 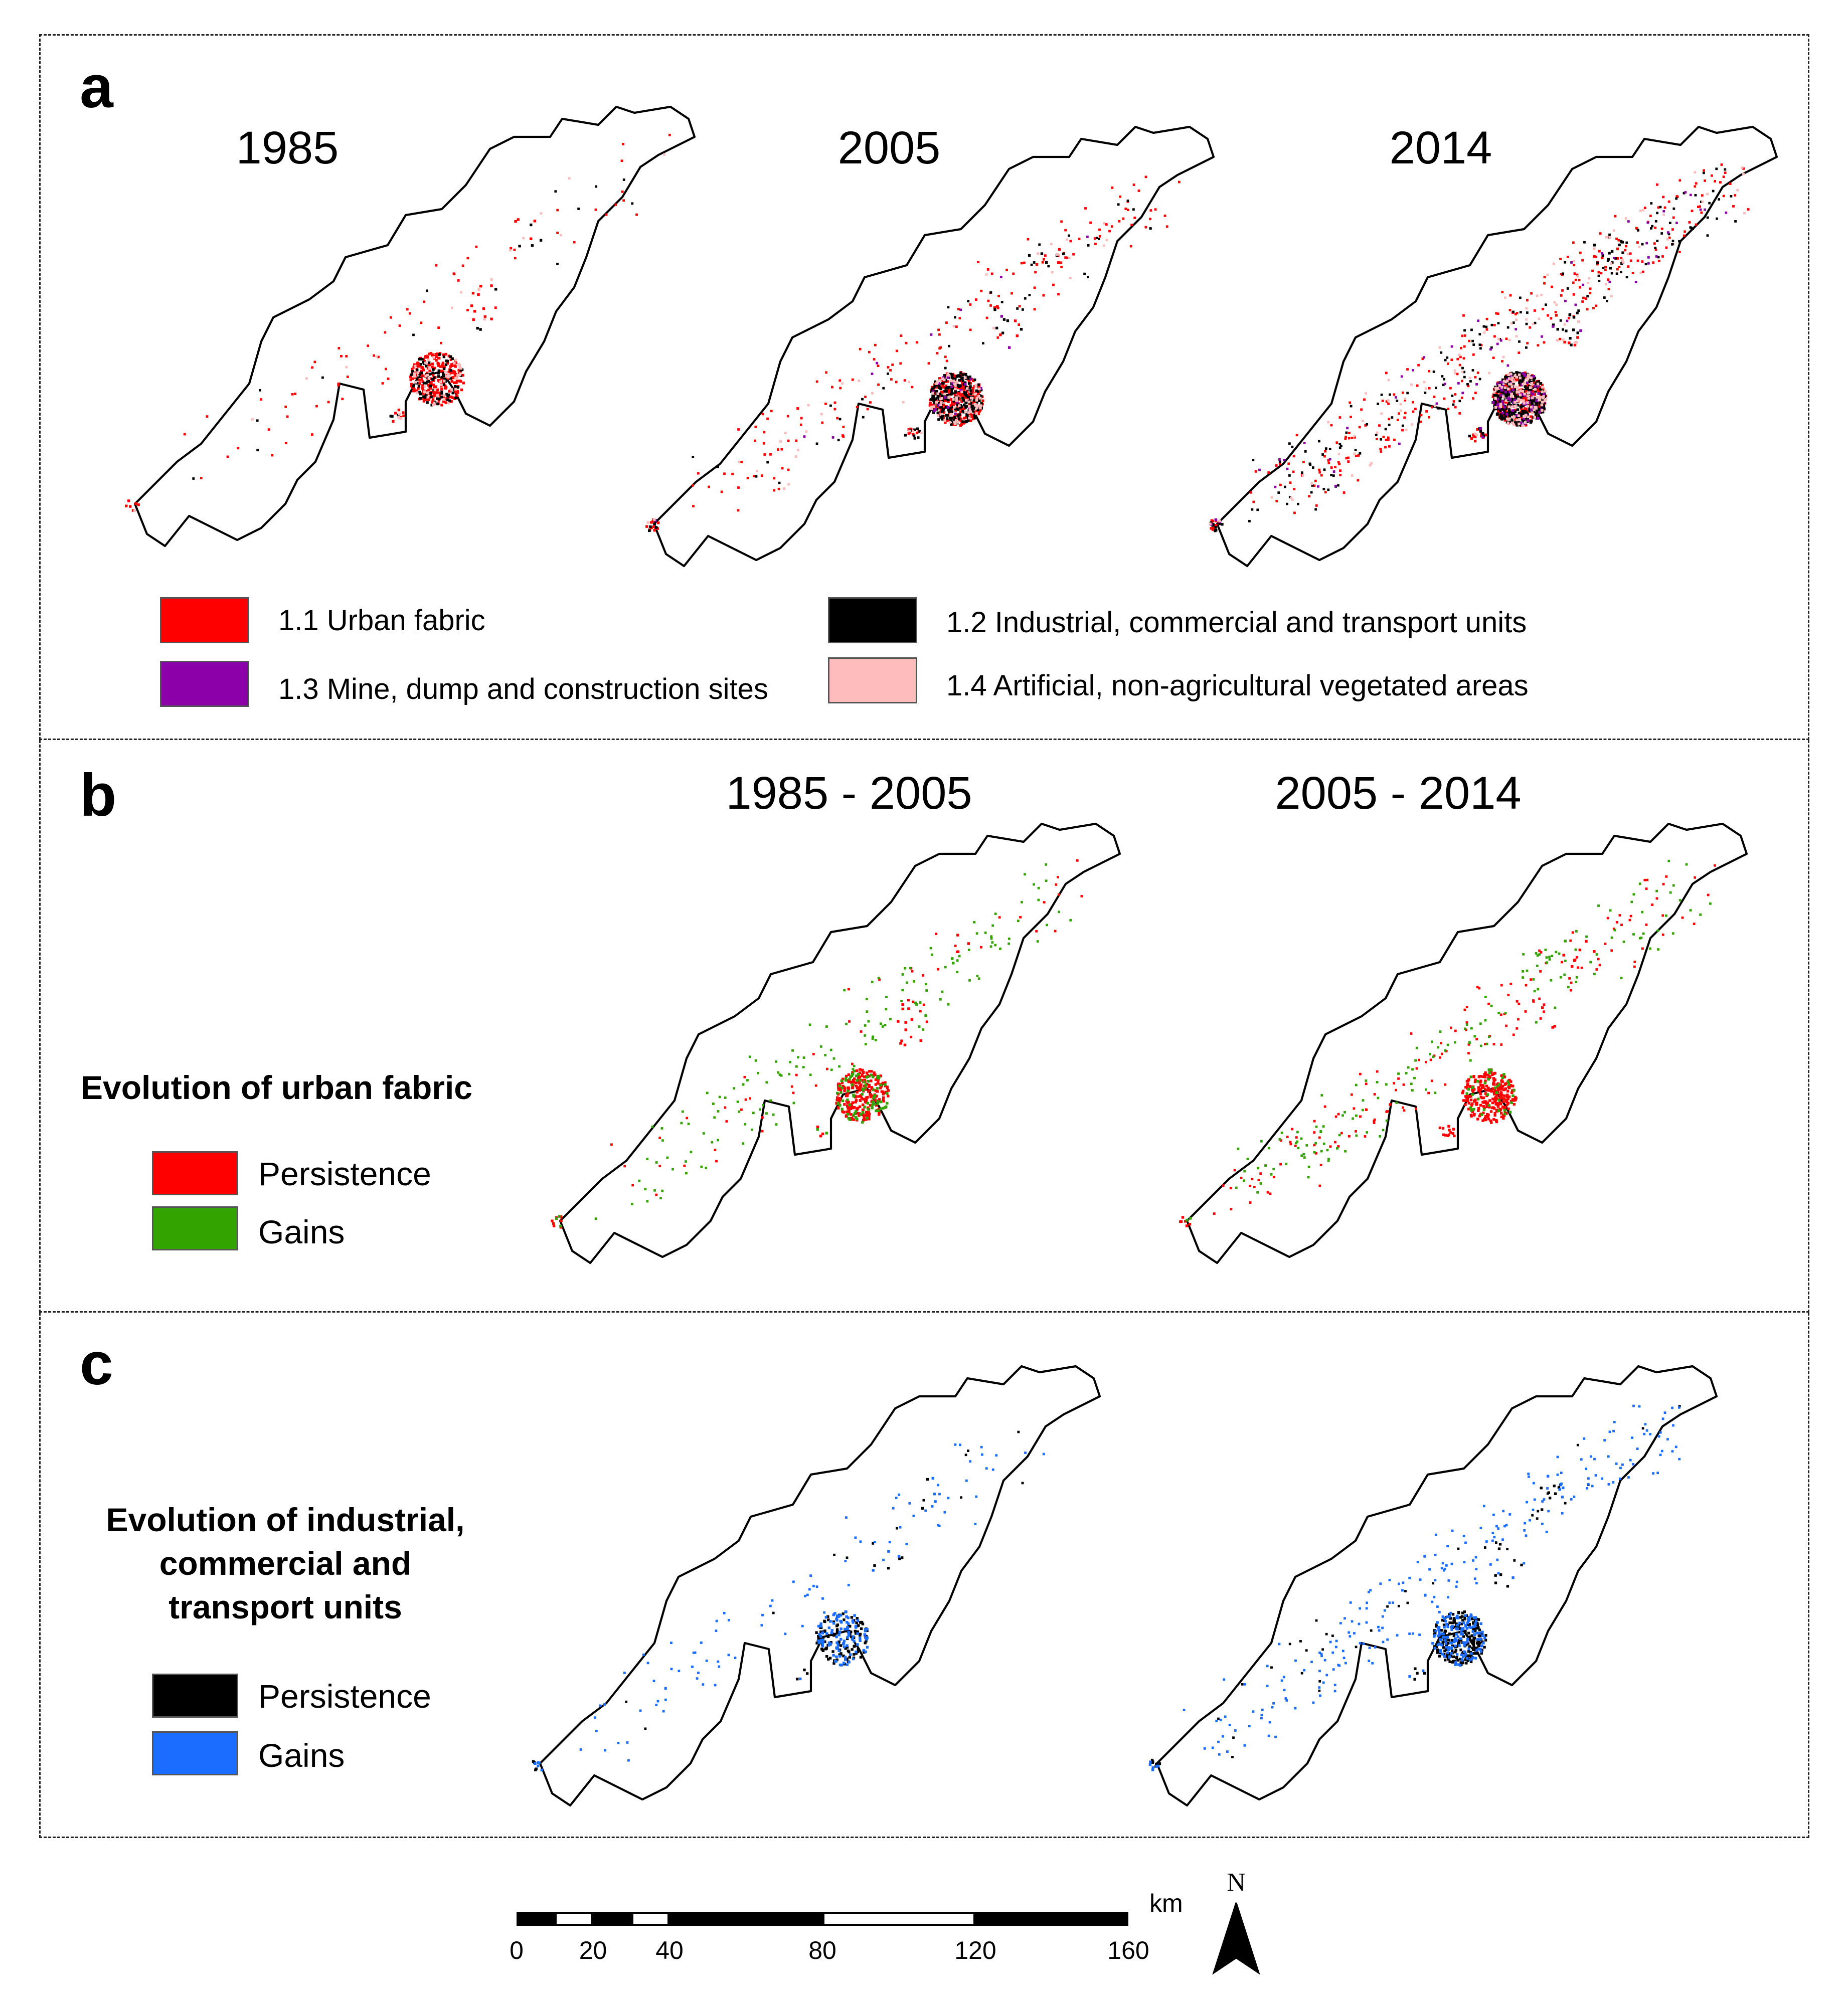 I want to click on map-industrial-1985-2005, so click(x=816, y=1586).